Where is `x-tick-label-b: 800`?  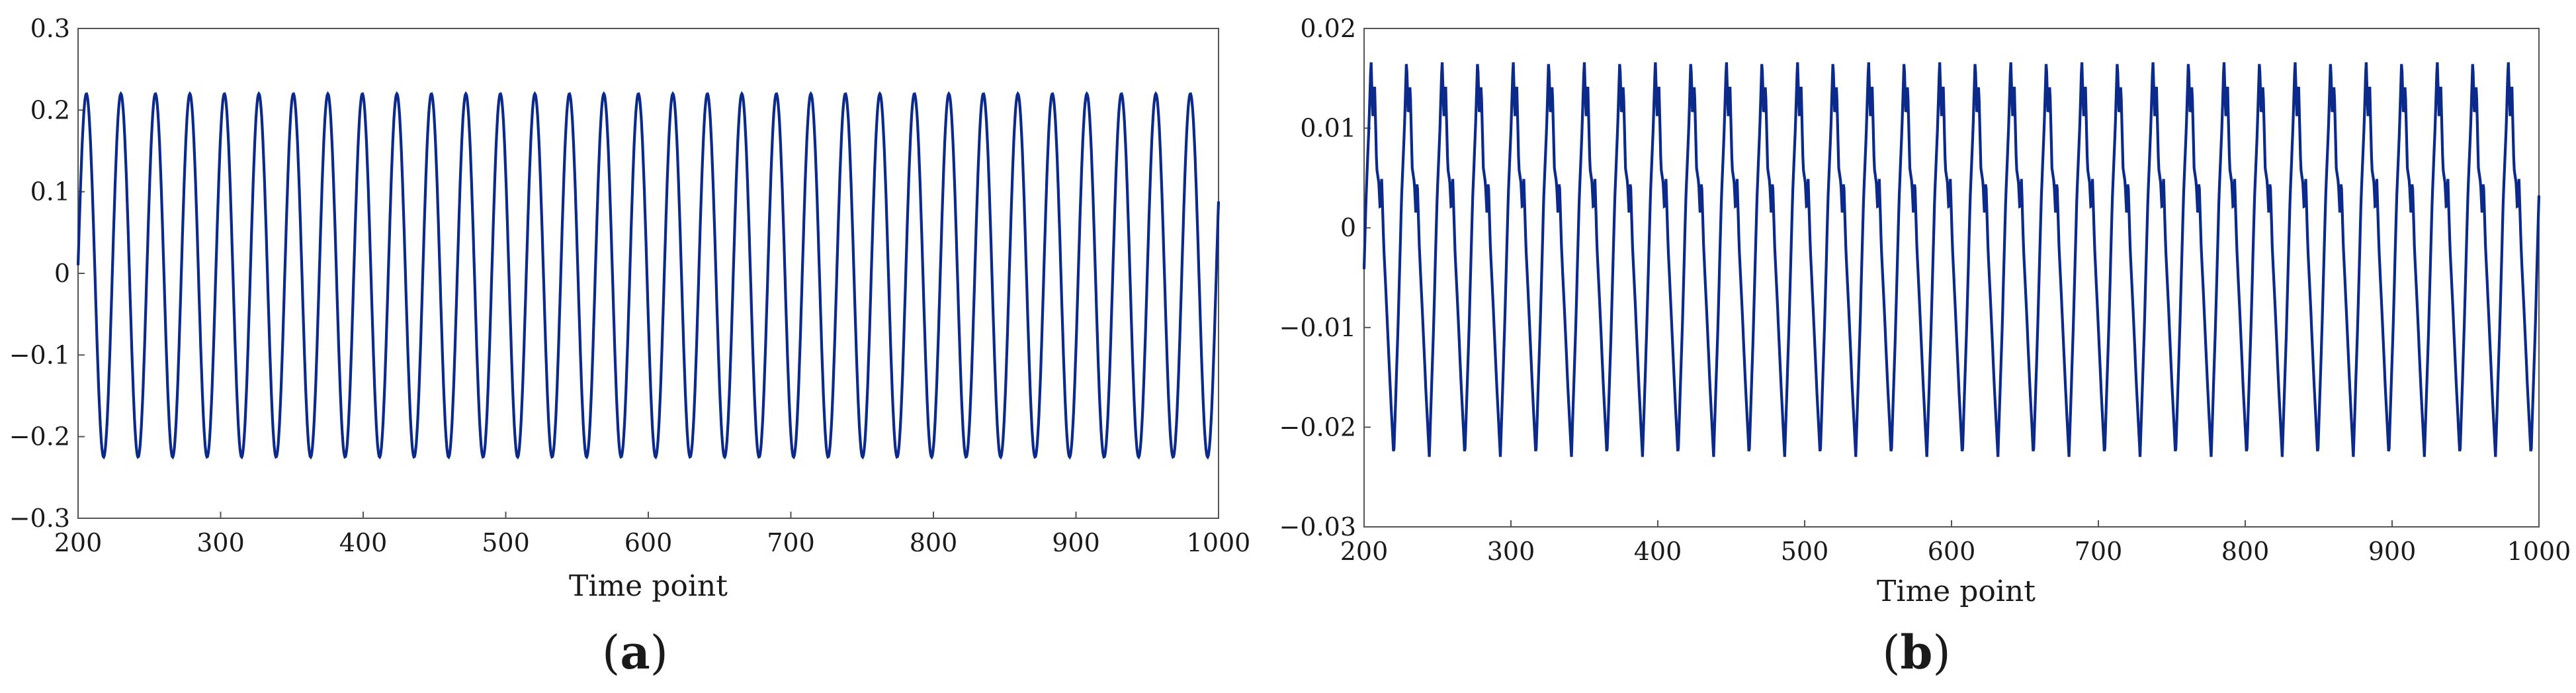 x-tick-label-b: 800 is located at coordinates (2245, 551).